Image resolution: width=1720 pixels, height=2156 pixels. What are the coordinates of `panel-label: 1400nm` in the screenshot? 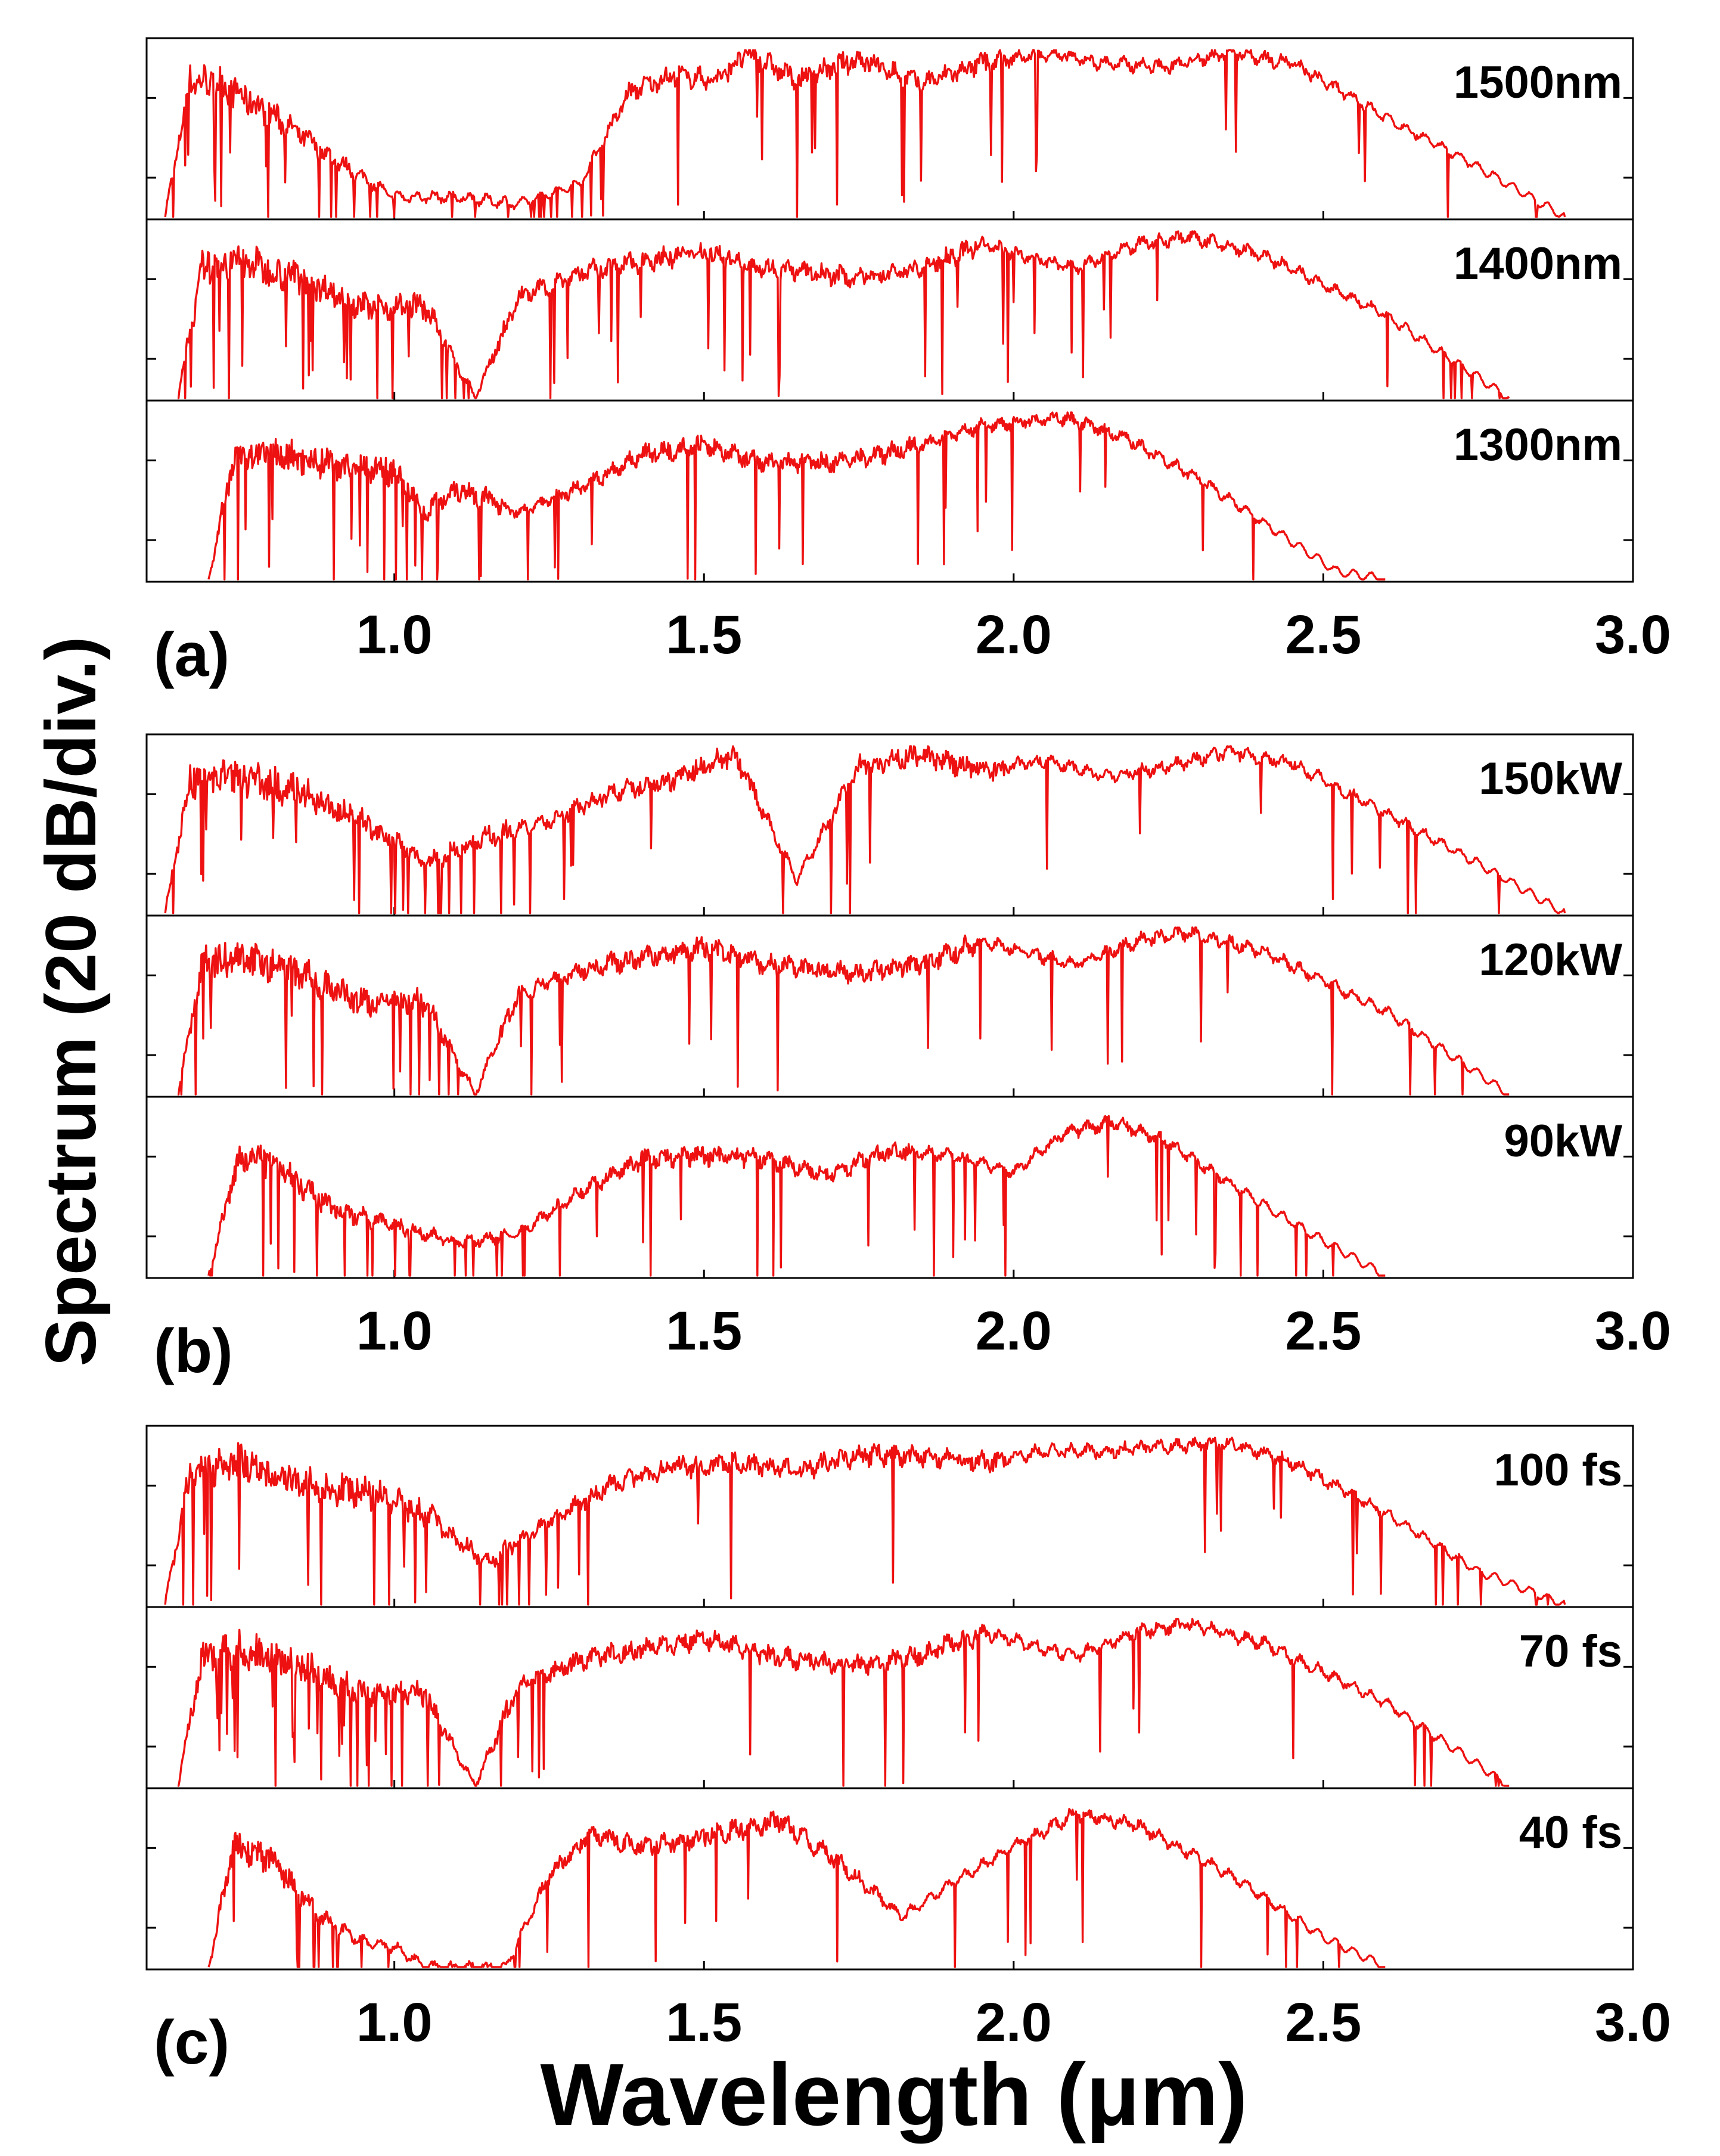 It's located at (1538, 263).